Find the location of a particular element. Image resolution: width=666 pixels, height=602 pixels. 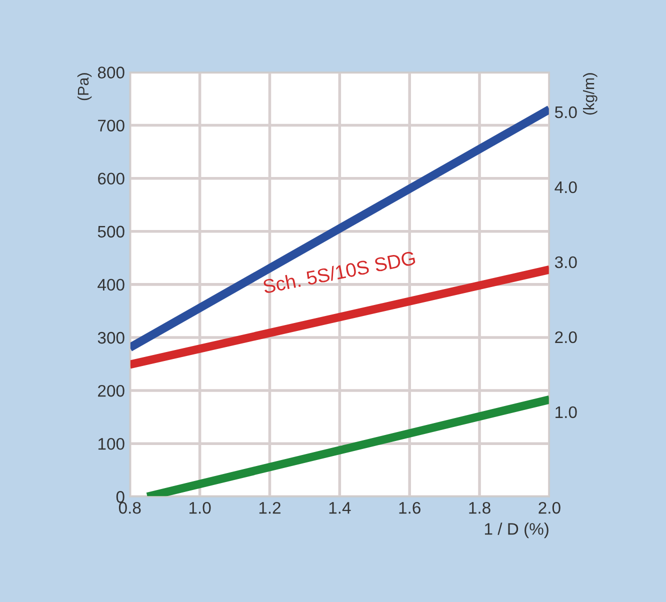

y-tick-label: 0 is located at coordinates (120, 497).